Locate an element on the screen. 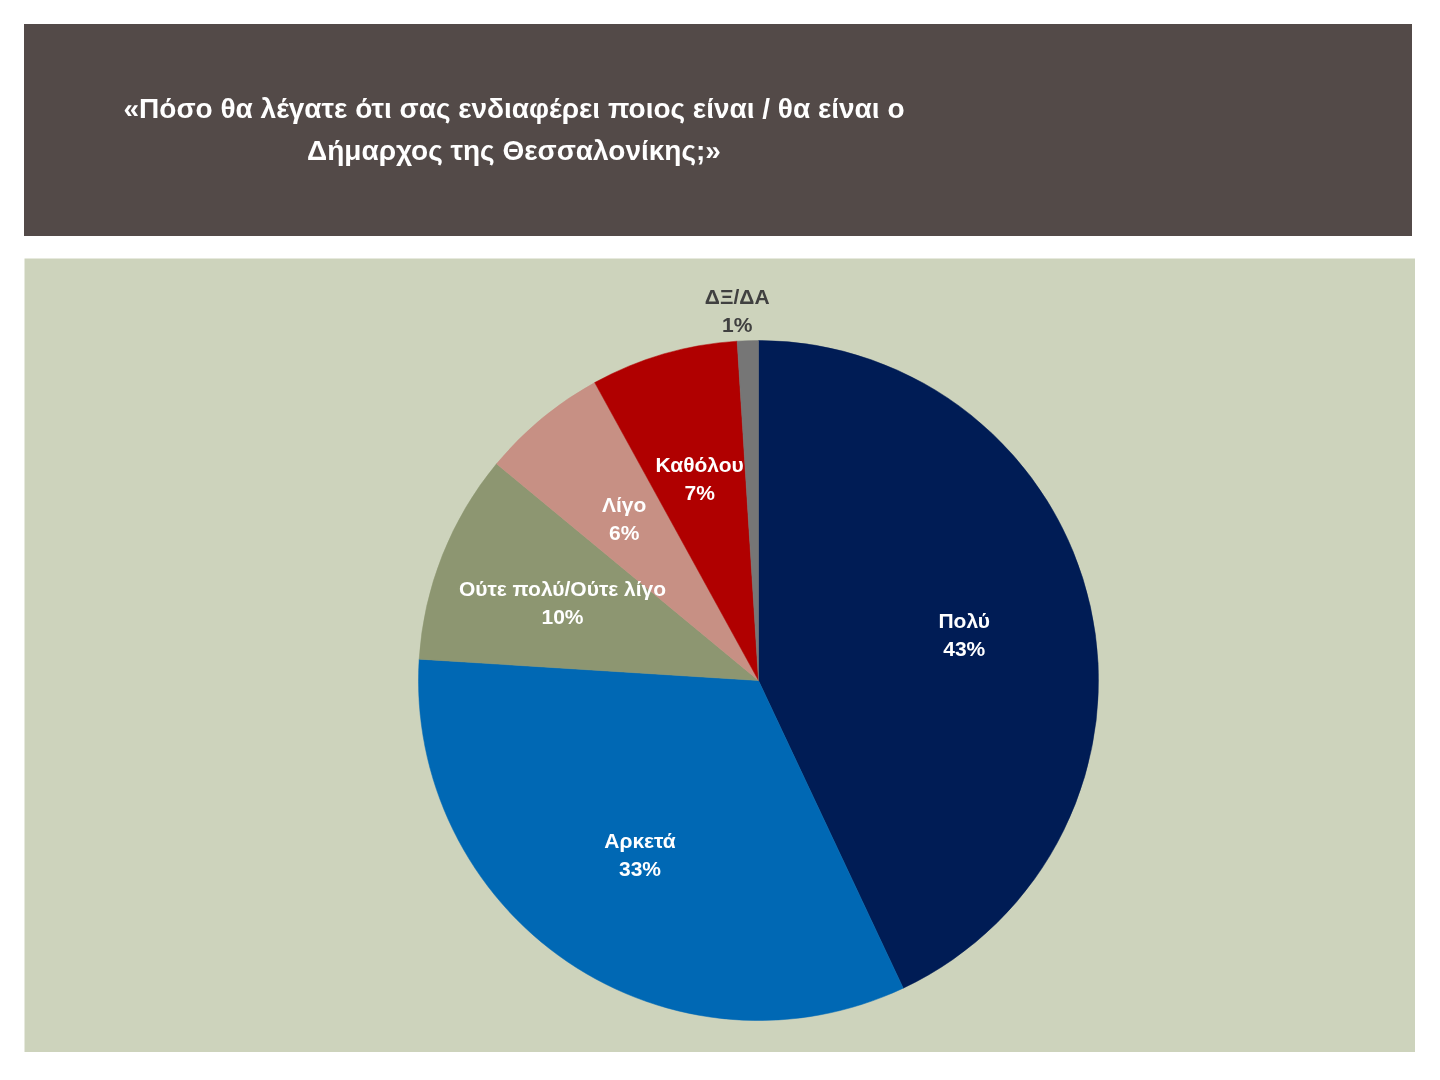 The height and width of the screenshot is (1080, 1440). data-label: 43% is located at coordinates (964, 649).